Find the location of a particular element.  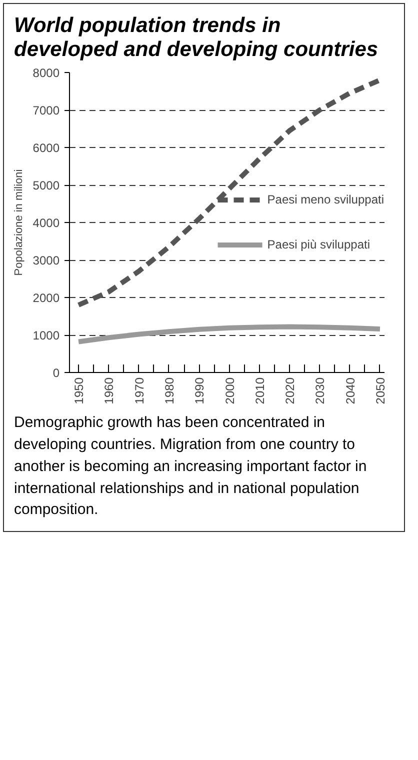

text: Demographic growth has been concentrated in developing countries. Migration from one country to another is becoming an increasing important factor in international relationships and in national population composition. is located at coordinates (191, 466).